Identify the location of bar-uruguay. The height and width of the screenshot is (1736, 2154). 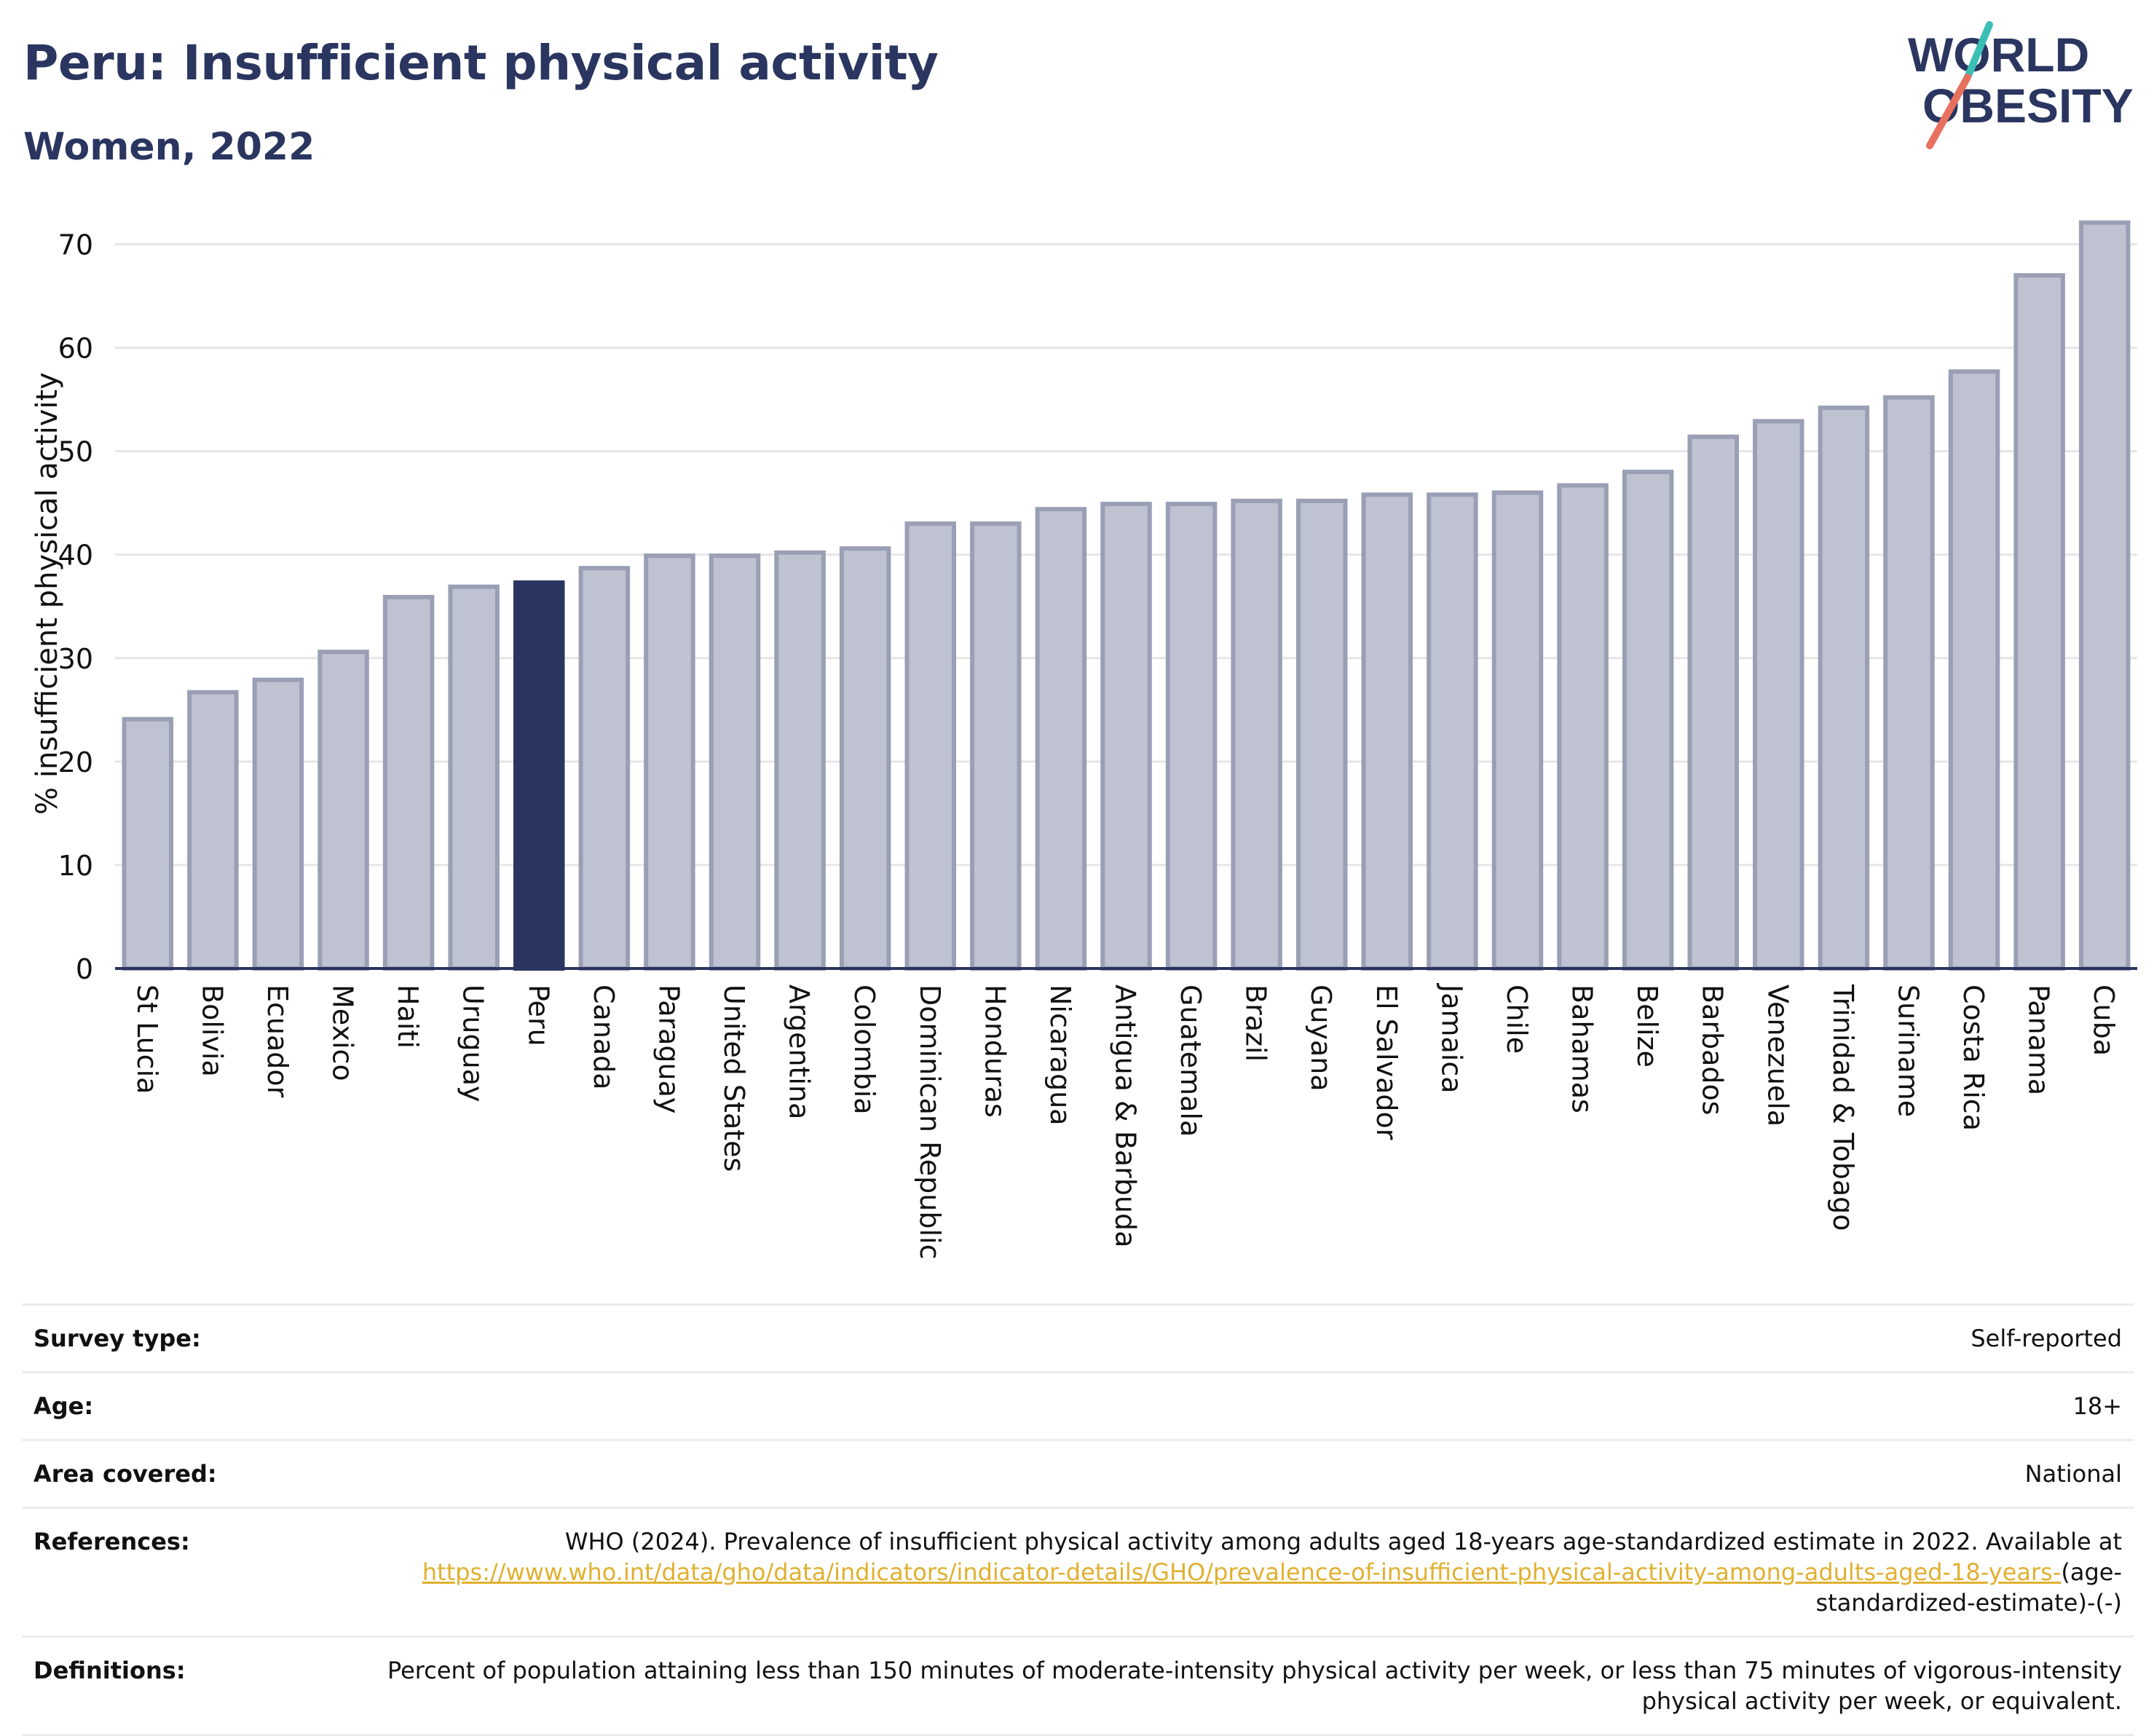
(474, 778).